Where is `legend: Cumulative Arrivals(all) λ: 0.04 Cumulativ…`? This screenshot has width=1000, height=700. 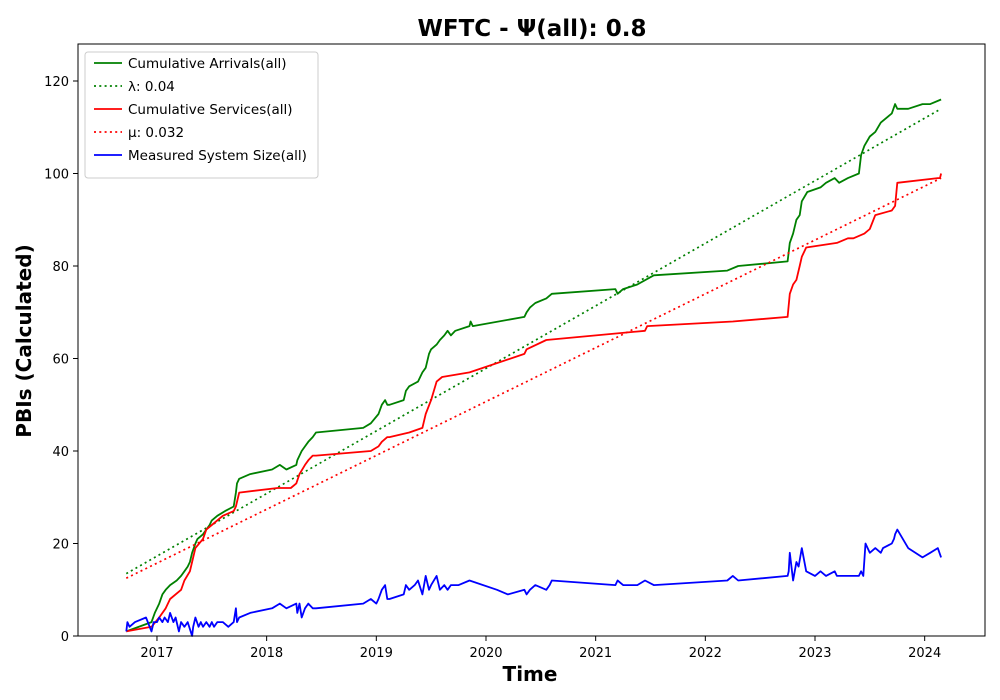
legend: Cumulative Arrivals(all) λ: 0.04 Cumulativ… is located at coordinates (201, 115).